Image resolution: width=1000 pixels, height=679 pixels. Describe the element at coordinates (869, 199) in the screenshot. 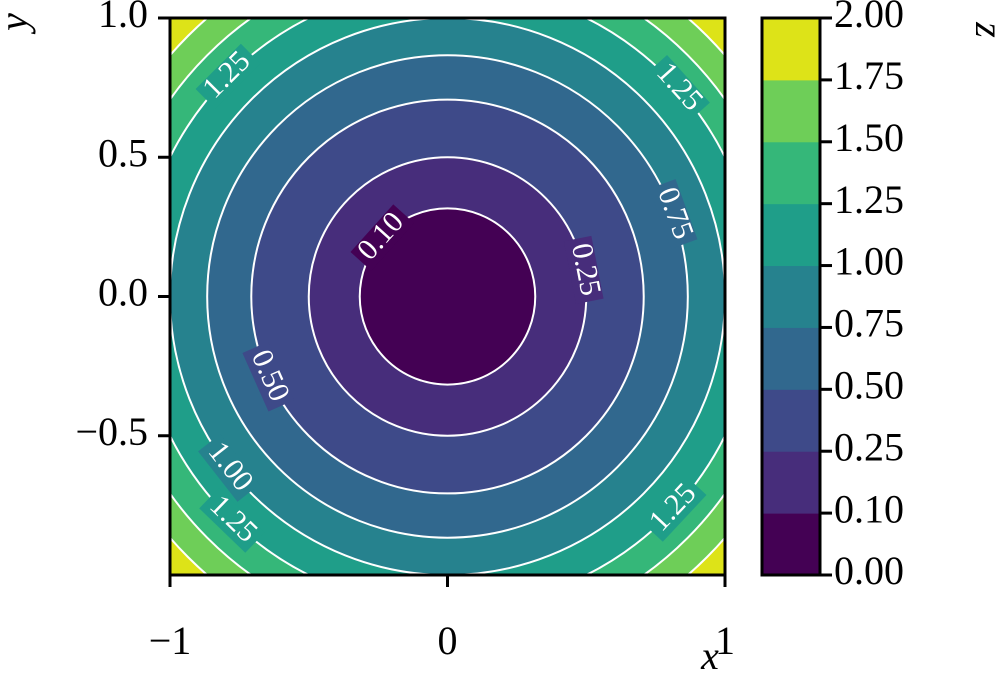

I see `colorbar-tick-label: 1.25` at that location.